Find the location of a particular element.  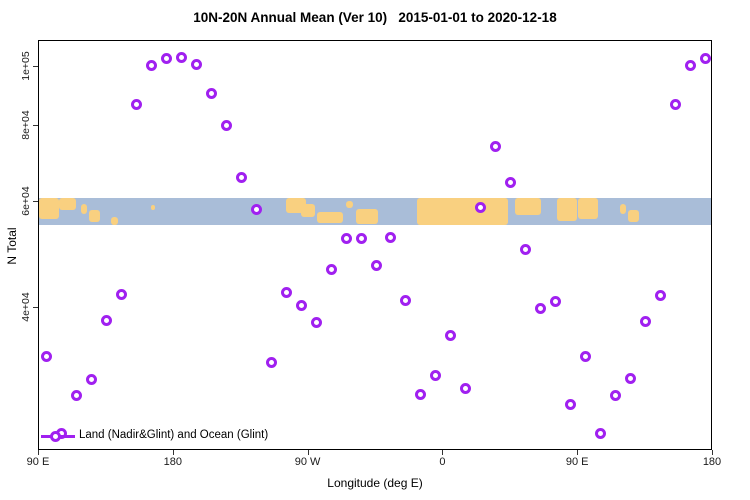

y-tick-label: 4e+04 is located at coordinates (26, 307).